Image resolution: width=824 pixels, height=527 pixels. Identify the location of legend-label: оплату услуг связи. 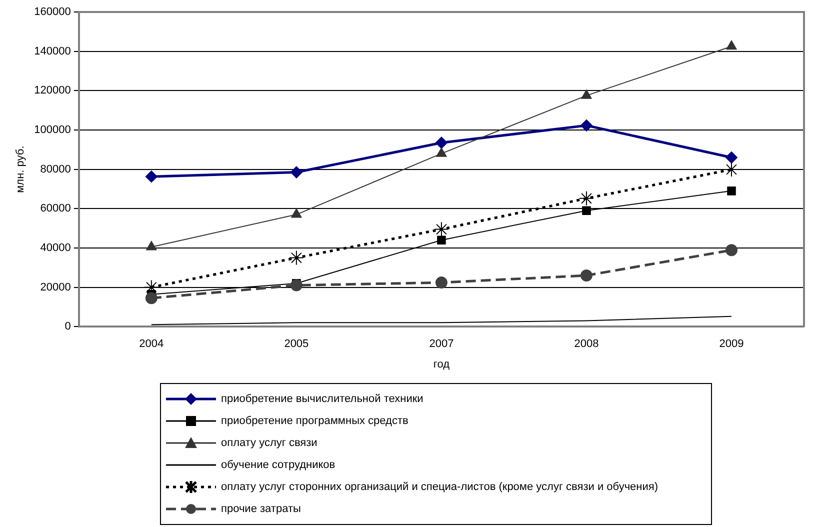
(269, 443).